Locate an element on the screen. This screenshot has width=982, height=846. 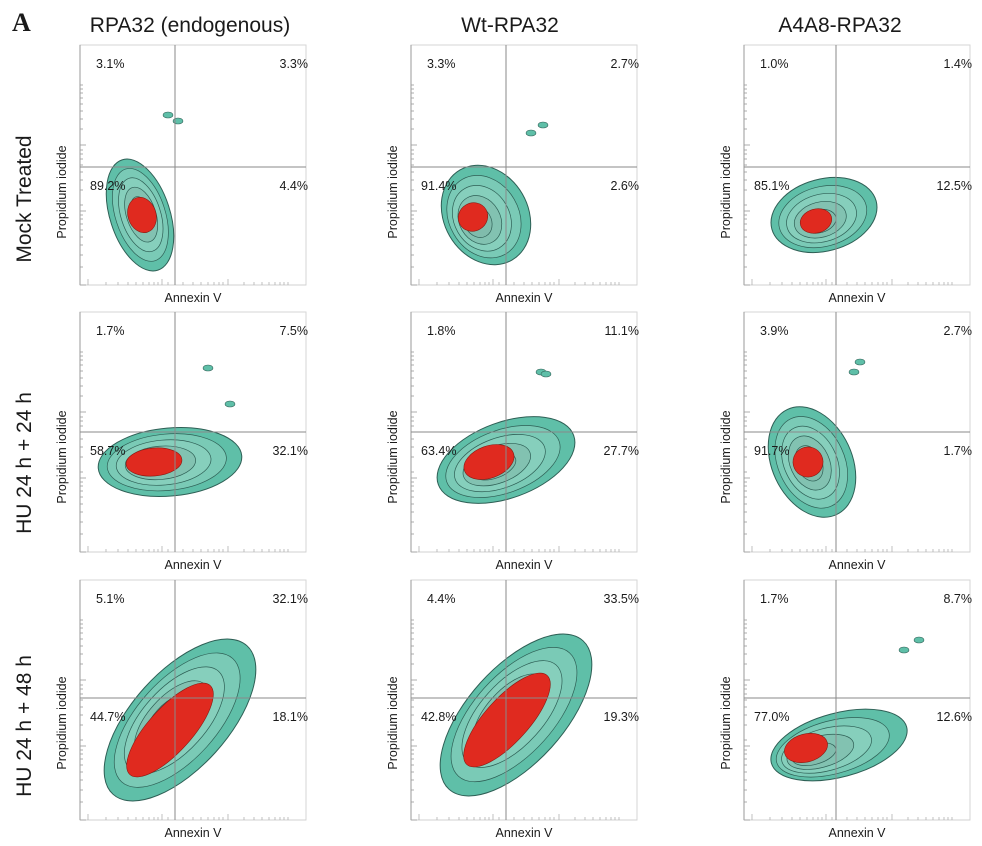
quadrant-lower-right-value: 12.5% is located at coordinates (954, 186).